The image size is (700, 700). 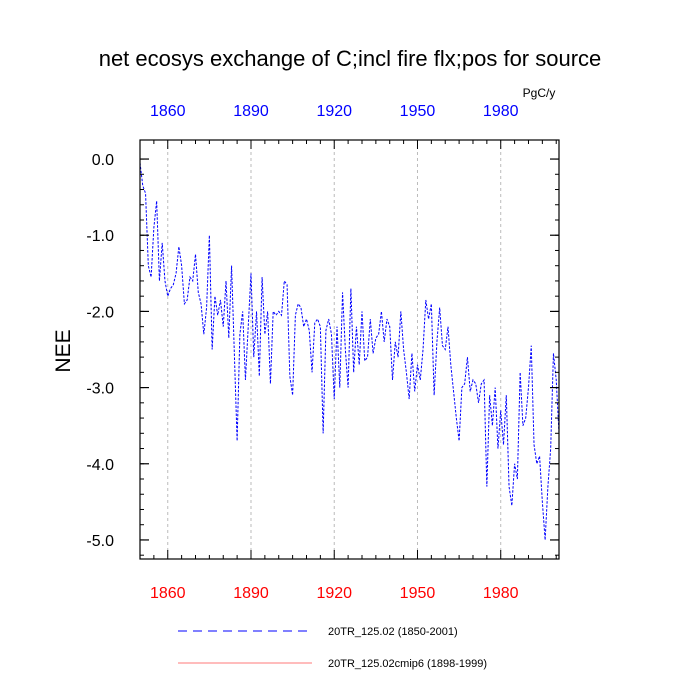 I want to click on x-tick-label-top: 1950, so click(x=418, y=111).